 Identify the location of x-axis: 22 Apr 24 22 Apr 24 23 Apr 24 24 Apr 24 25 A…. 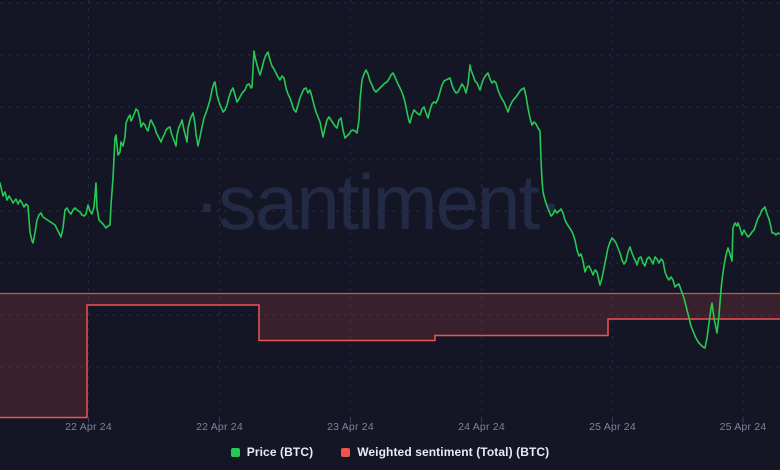
(390, 429).